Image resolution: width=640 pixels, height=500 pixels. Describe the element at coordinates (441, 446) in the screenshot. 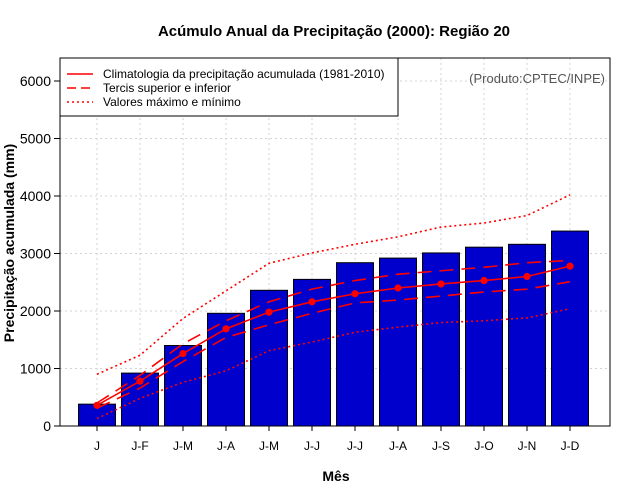

I see `x-tick-label: J-S` at that location.